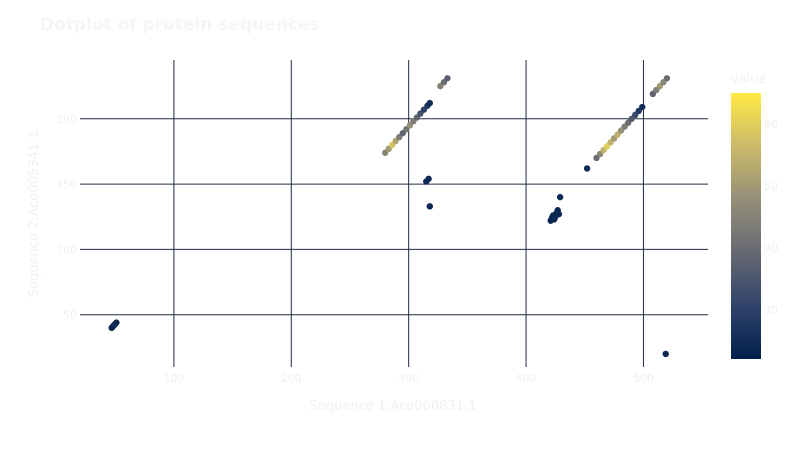 The height and width of the screenshot is (450, 798). Describe the element at coordinates (771, 248) in the screenshot. I see `colorbar-tick-label-1: 40` at that location.